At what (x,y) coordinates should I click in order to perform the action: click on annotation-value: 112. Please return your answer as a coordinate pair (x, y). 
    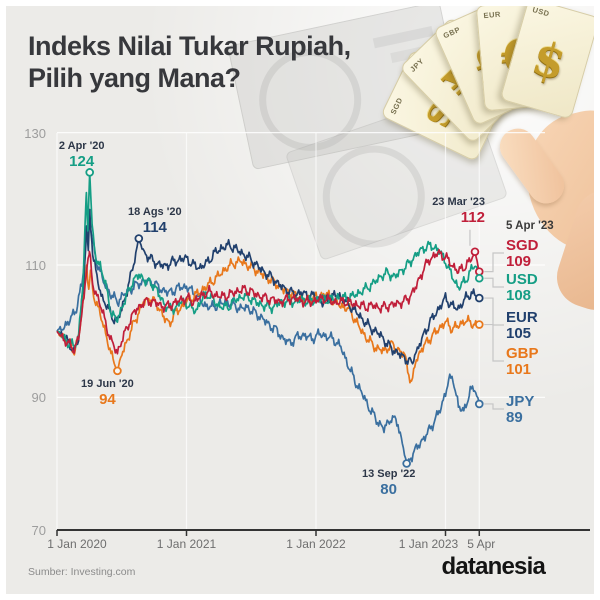
    Looking at the image, I should click on (472, 217).